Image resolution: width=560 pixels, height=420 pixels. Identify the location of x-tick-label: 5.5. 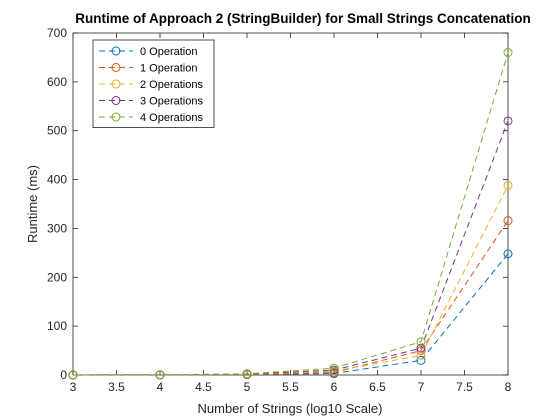
(290, 387).